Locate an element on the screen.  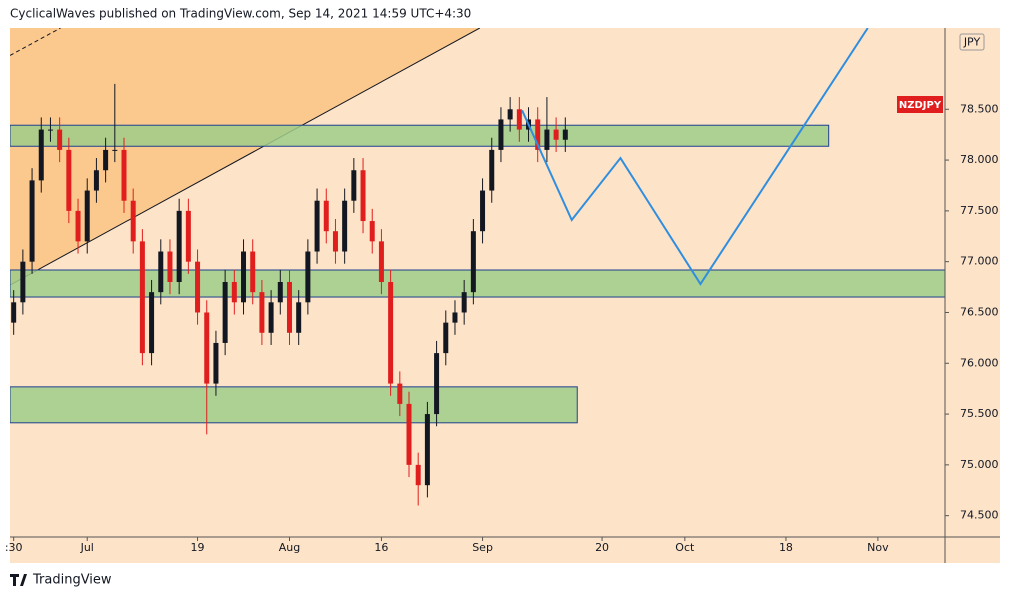
y-tick-label: 75.000 is located at coordinates (979, 464).